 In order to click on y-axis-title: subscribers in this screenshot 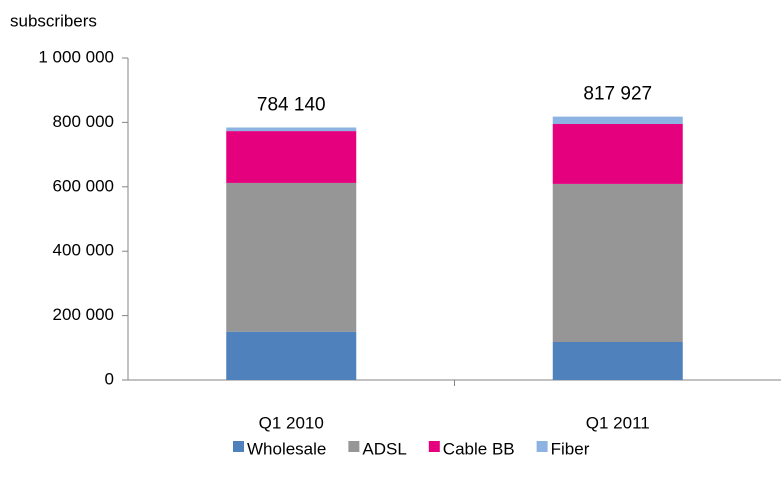, I will do `click(53, 20)`.